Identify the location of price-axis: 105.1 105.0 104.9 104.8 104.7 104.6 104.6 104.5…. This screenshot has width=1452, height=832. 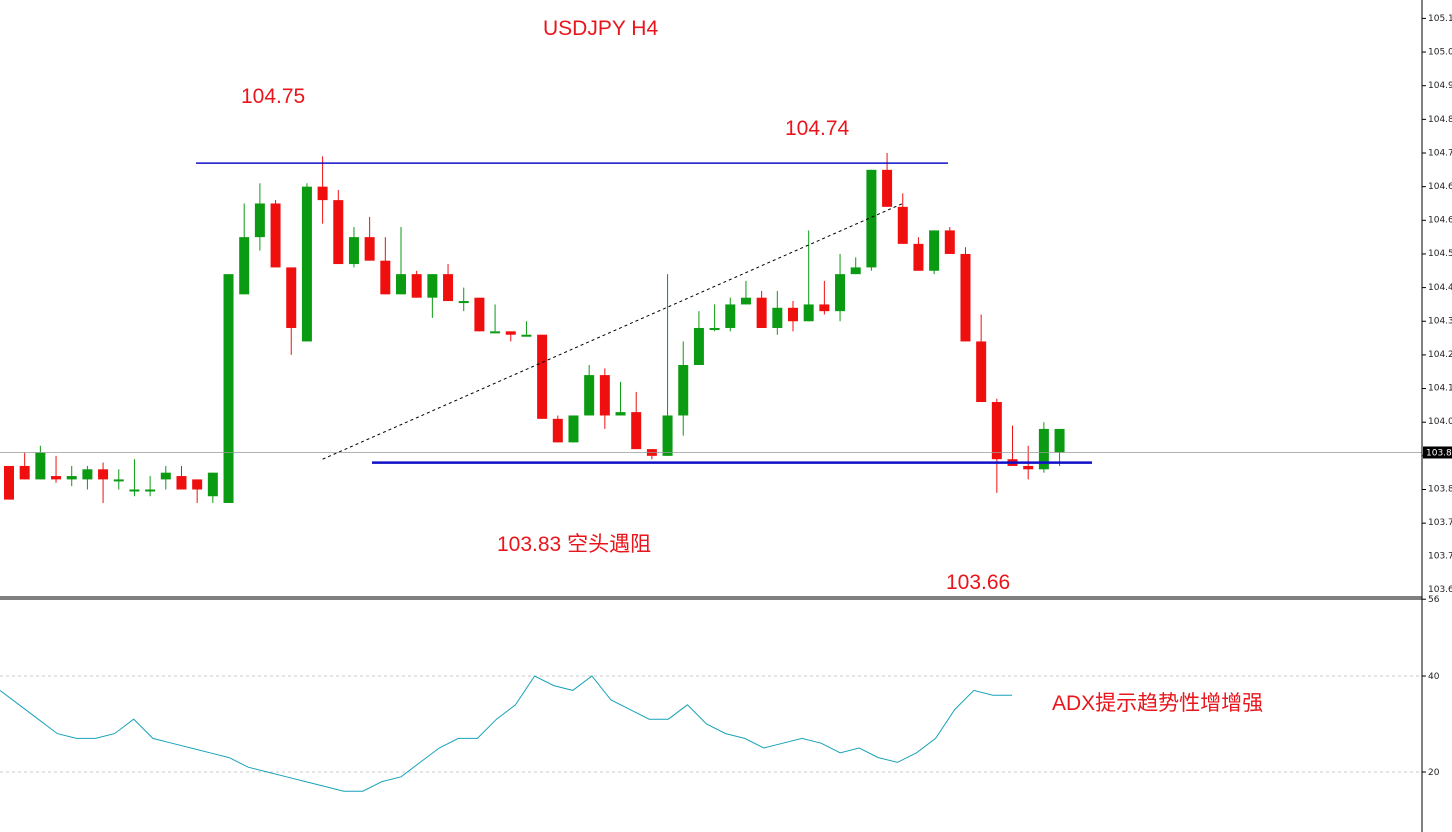
(1437, 304).